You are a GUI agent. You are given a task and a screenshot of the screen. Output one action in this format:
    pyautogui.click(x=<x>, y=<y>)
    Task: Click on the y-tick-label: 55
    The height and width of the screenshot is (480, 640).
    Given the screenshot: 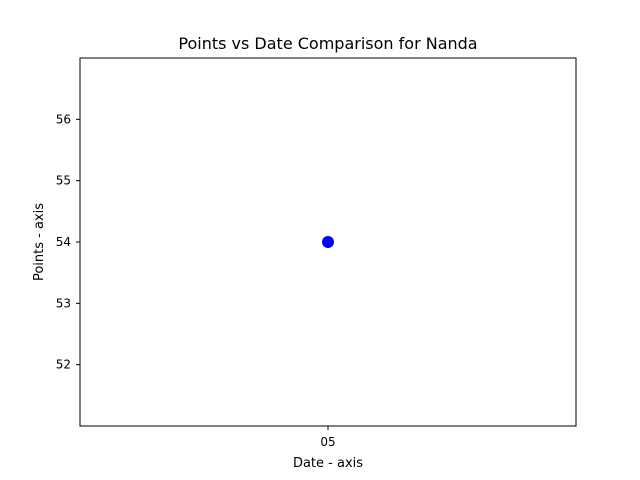 What is the action you would take?
    pyautogui.click(x=63, y=181)
    